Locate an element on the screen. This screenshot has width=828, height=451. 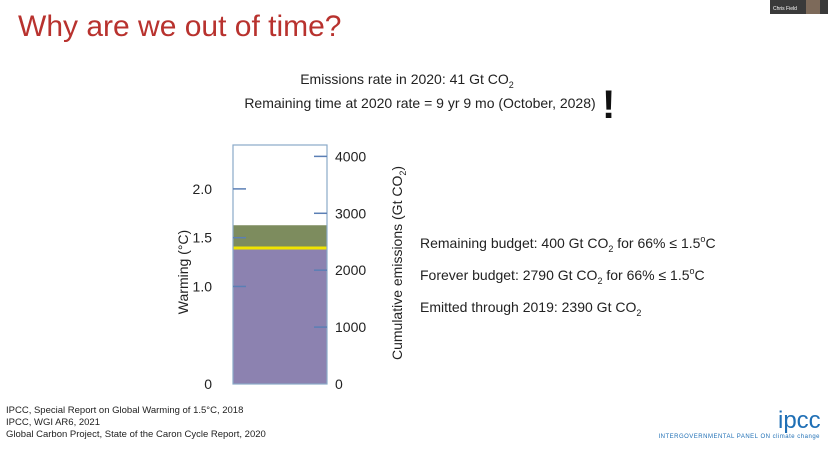
y2-tick-label: 1.5 is located at coordinates (203, 238).